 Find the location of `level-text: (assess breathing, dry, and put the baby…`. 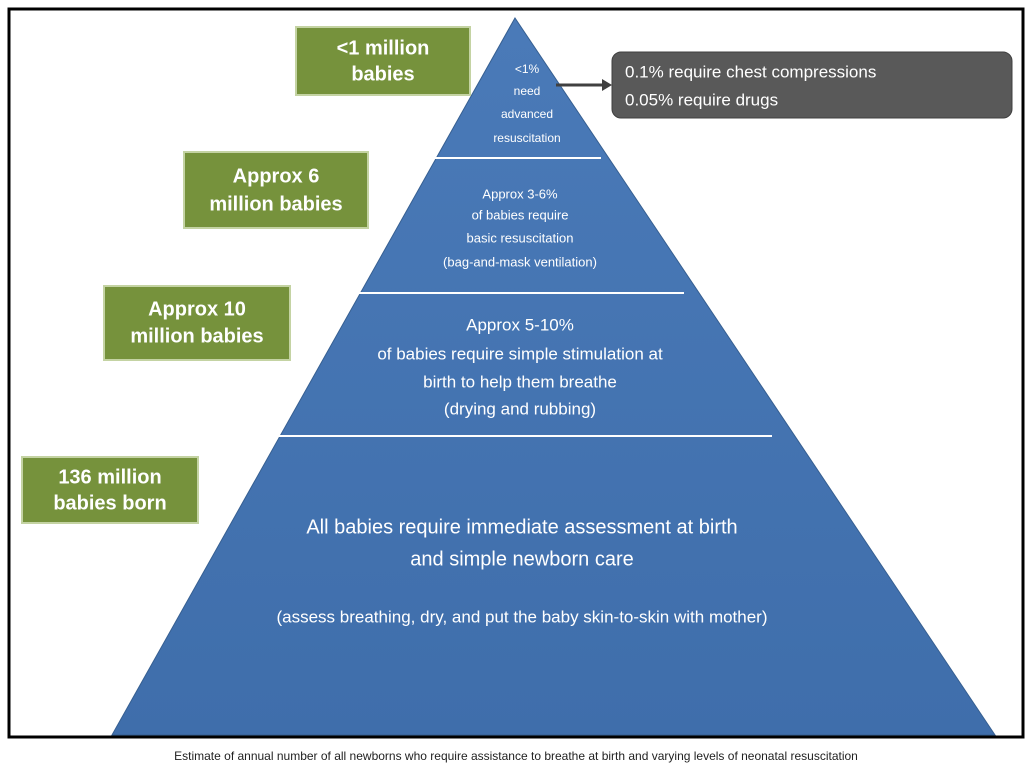

level-text: (assess breathing, dry, and put the baby… is located at coordinates (521, 616).